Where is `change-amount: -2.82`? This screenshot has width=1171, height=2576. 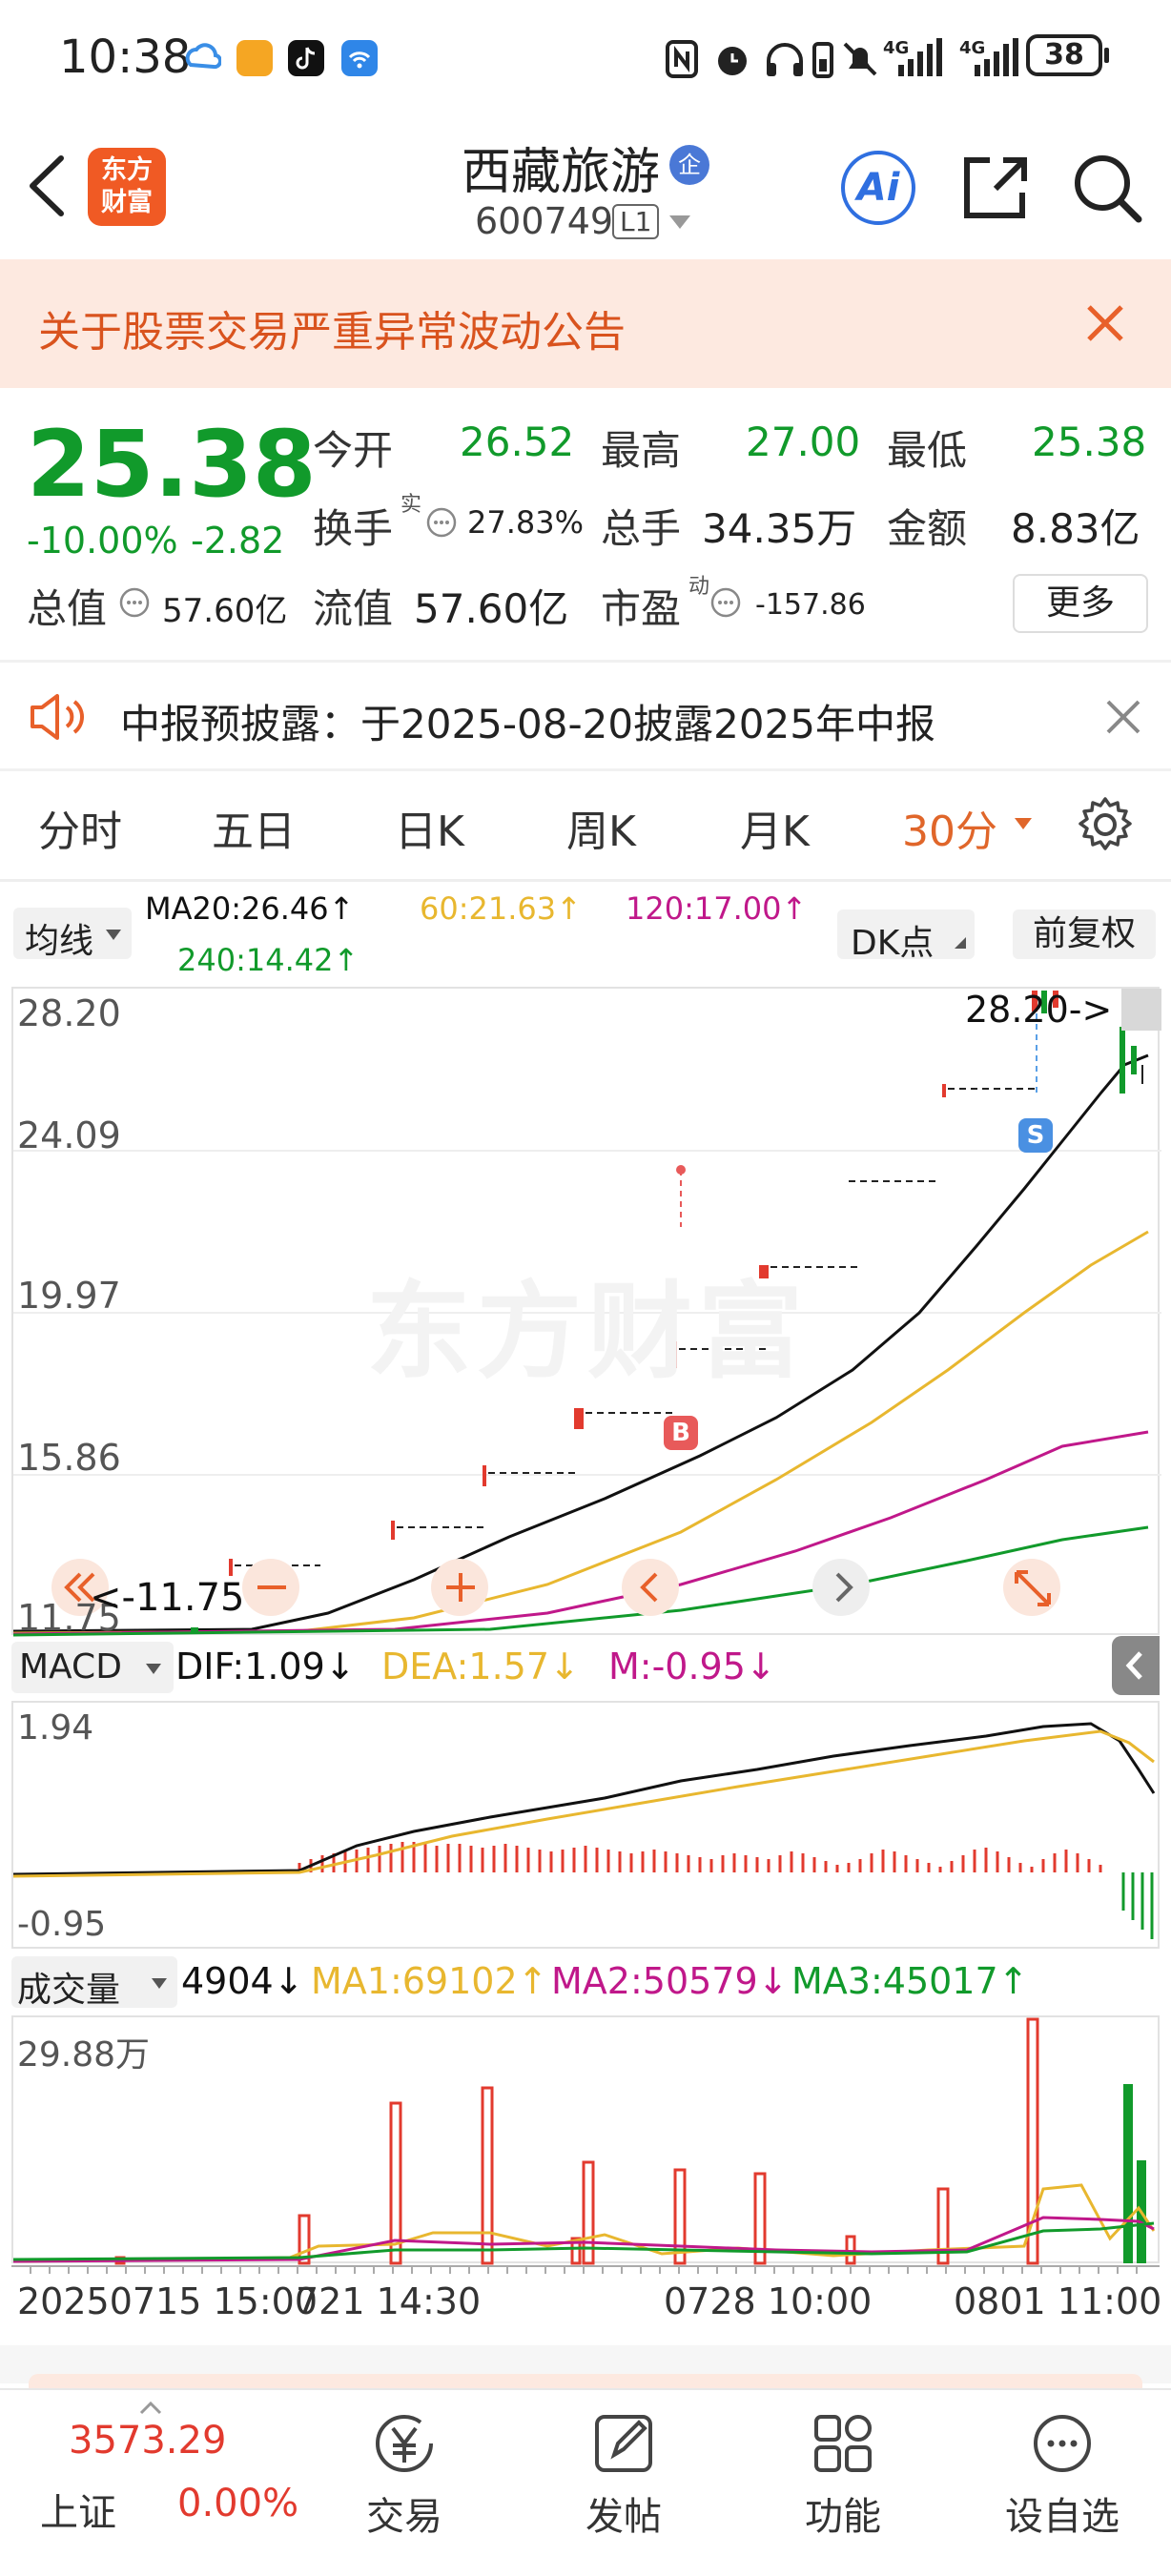 change-amount: -2.82 is located at coordinates (238, 541).